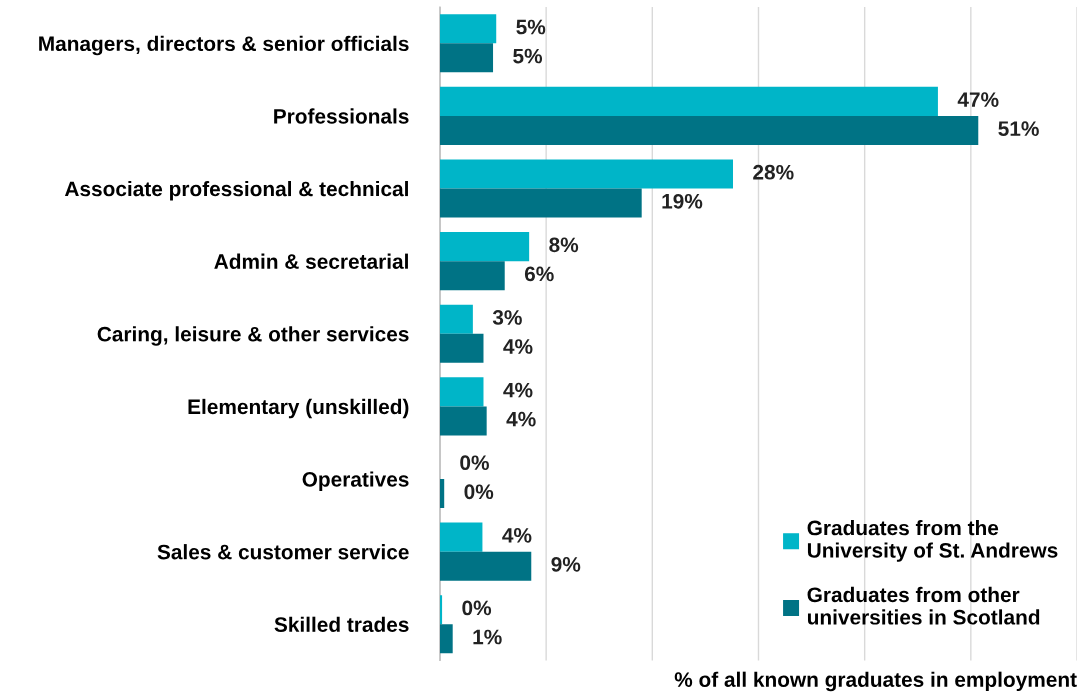 Image resolution: width=1089 pixels, height=699 pixels. I want to click on data-label: 51%, so click(1018, 129).